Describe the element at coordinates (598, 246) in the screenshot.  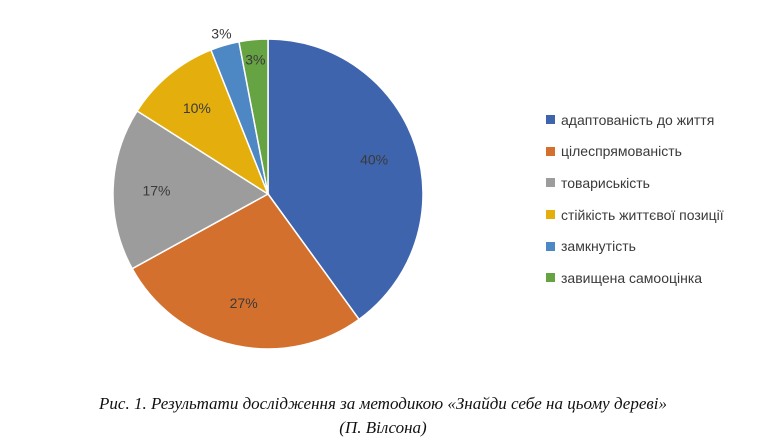
I see `legend-label-5: замкнутість` at that location.